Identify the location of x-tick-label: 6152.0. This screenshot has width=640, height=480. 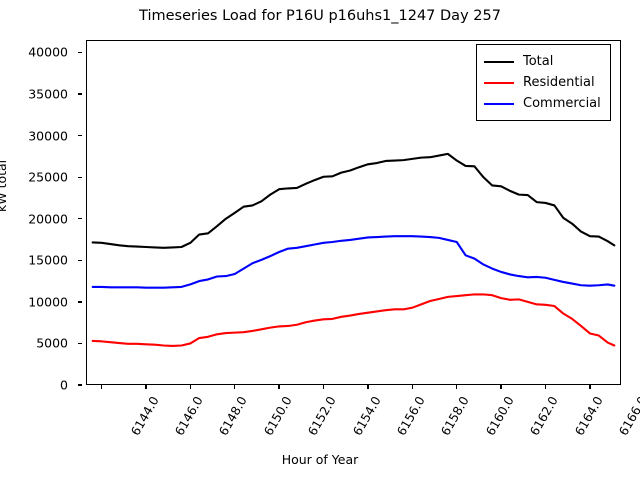
(322, 416).